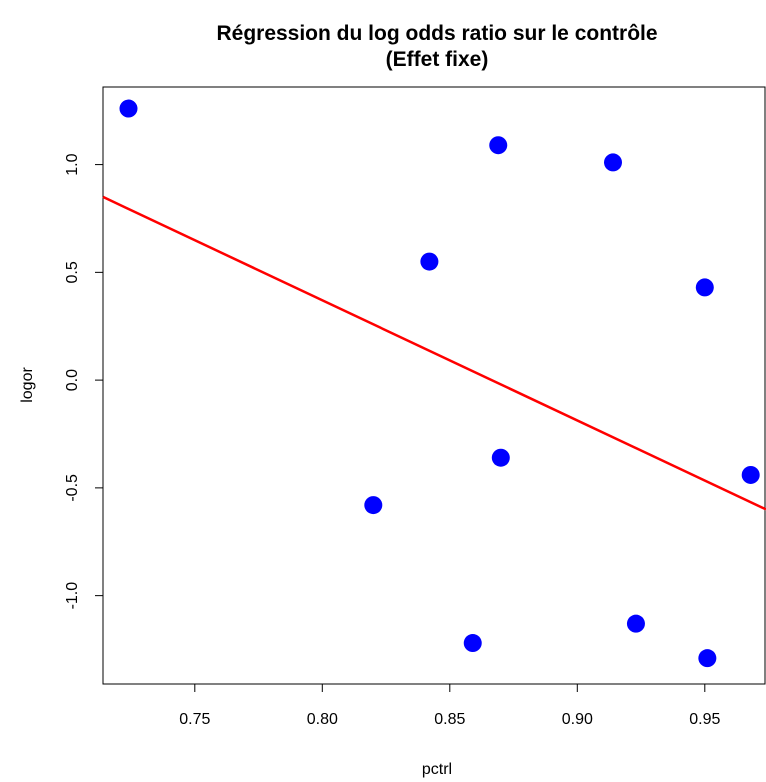 The width and height of the screenshot is (766, 782). Describe the element at coordinates (437, 769) in the screenshot. I see `x-axis-label: pctrl` at that location.